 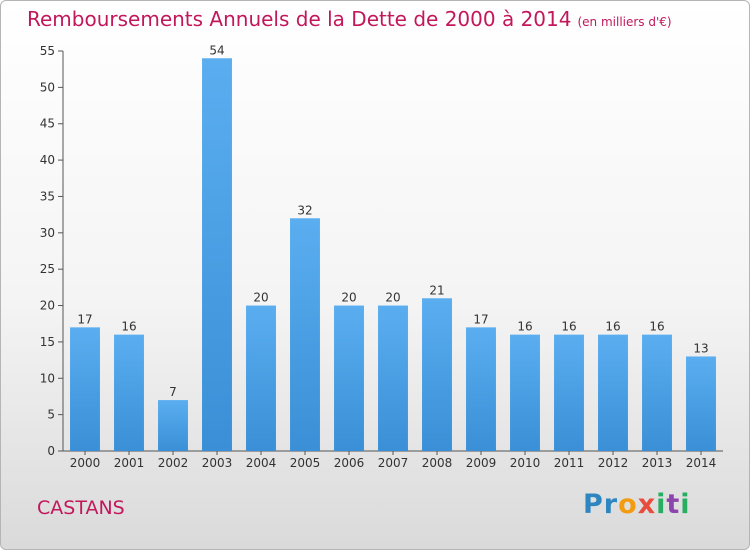 What do you see at coordinates (437, 463) in the screenshot?
I see `x-tick-label: 2008` at bounding box center [437, 463].